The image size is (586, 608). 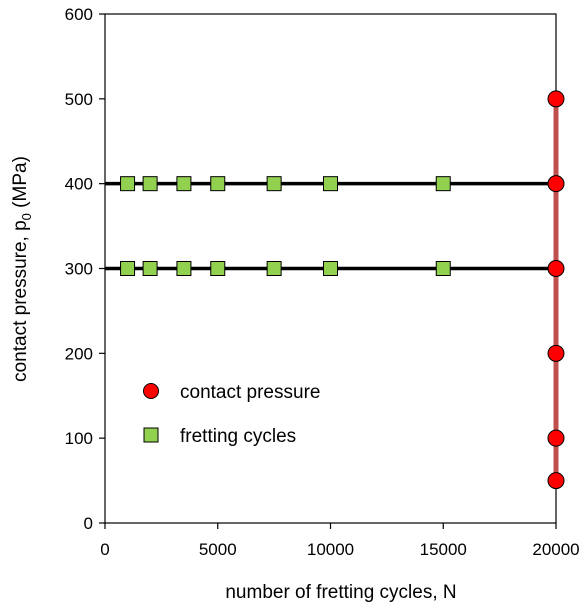 What do you see at coordinates (20, 301) in the screenshot?
I see `y-axis-label-main: contact pressure, p` at bounding box center [20, 301].